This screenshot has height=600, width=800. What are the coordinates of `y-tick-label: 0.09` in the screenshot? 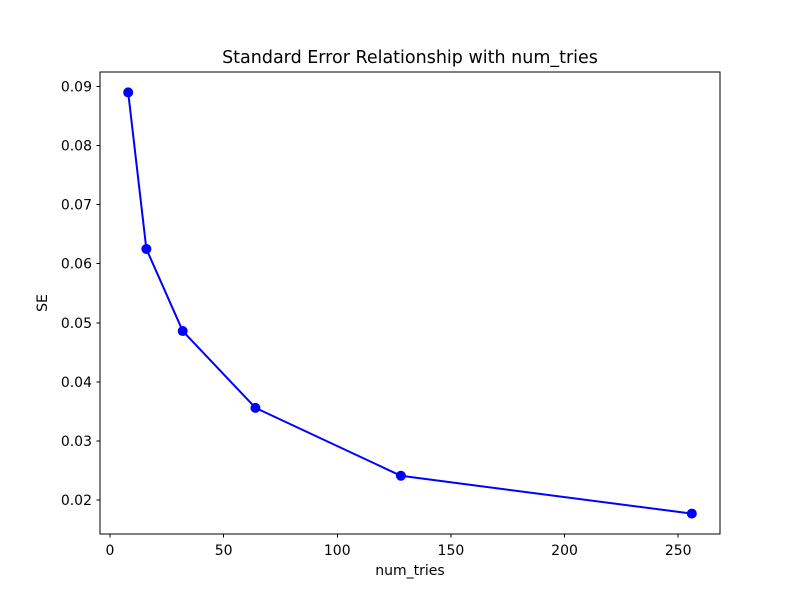 It's located at (76, 88).